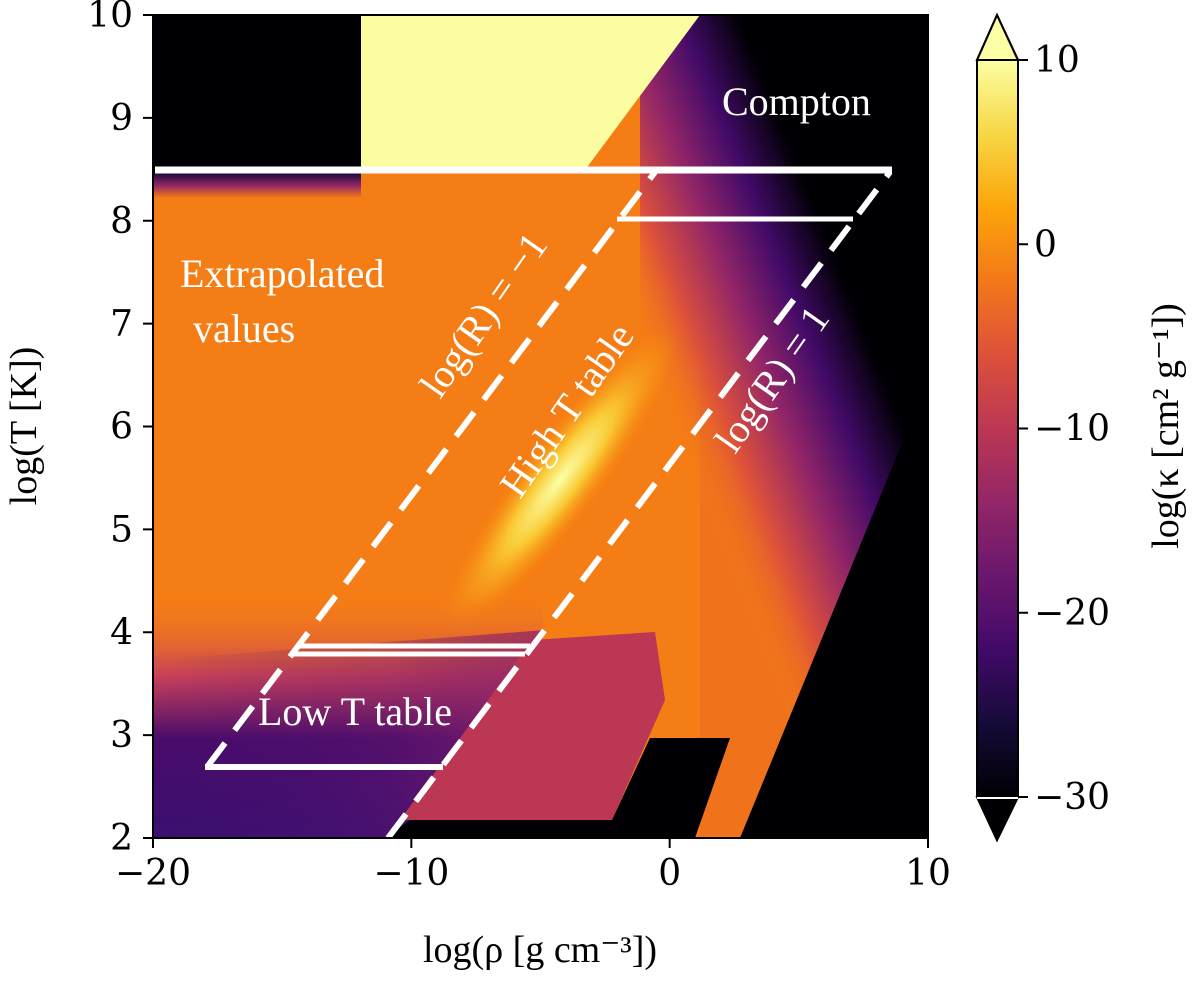  I want to click on heatmap-top-left-band, so click(257, 185).